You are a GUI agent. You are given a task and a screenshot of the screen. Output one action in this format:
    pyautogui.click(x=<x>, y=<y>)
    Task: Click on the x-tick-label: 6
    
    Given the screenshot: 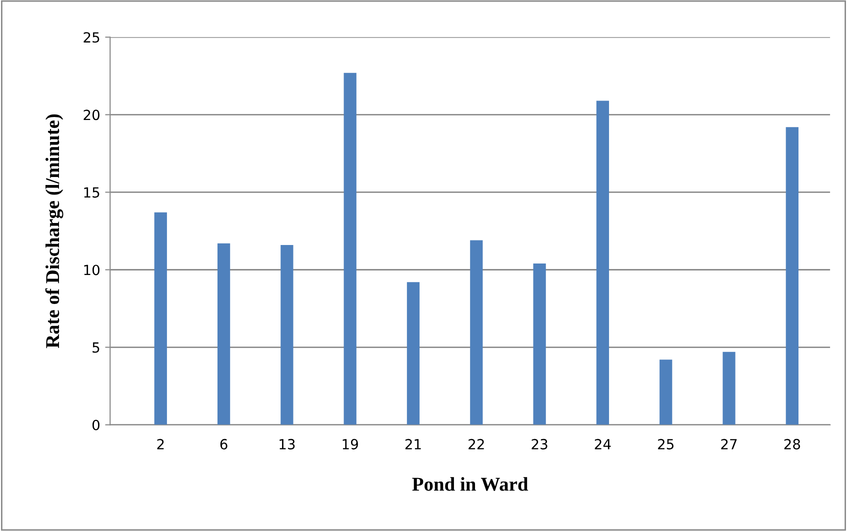 What is the action you would take?
    pyautogui.click(x=224, y=444)
    